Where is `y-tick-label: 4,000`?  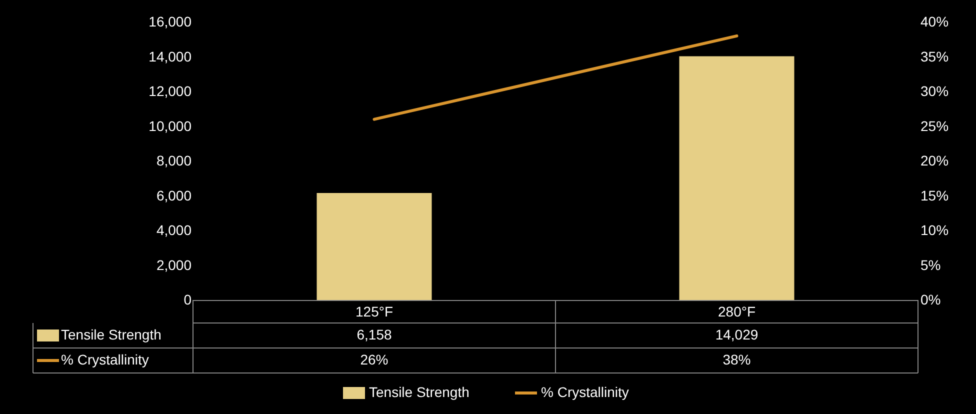 y-tick-label: 4,000 is located at coordinates (174, 230).